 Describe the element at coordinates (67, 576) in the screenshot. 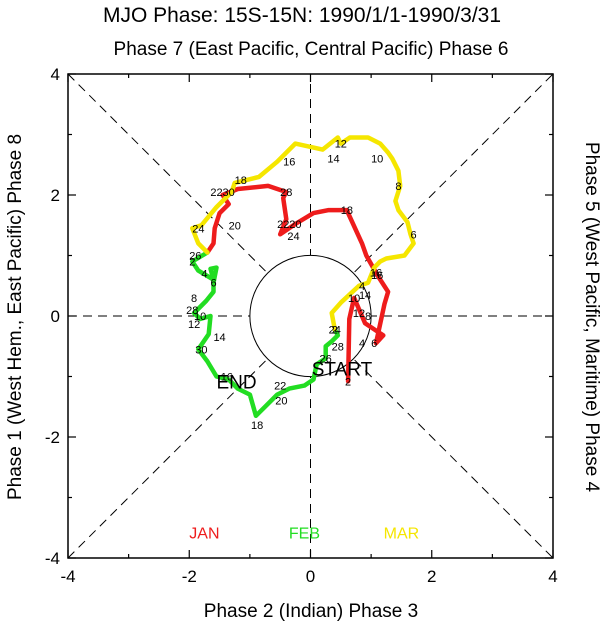

I see `x-tick-label: -4` at that location.